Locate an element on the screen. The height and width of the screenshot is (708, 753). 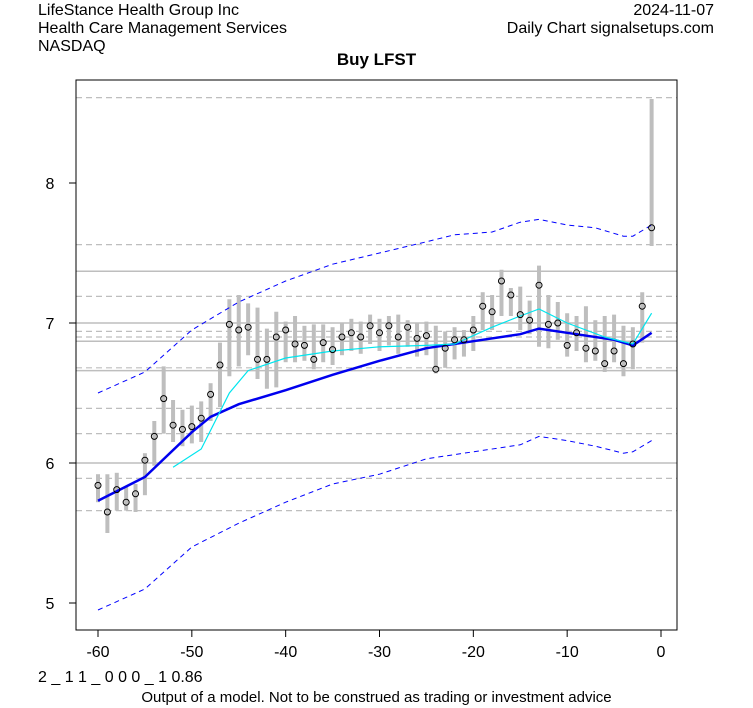
series-fast-line is located at coordinates (412, 388).